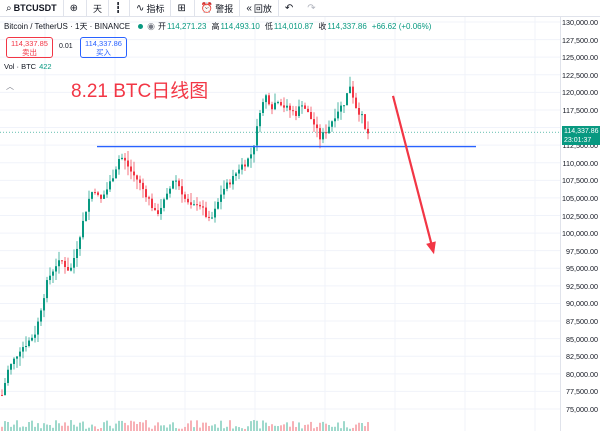  I want to click on symbol-search: ⌕ BTCUSDT, so click(32, 8).